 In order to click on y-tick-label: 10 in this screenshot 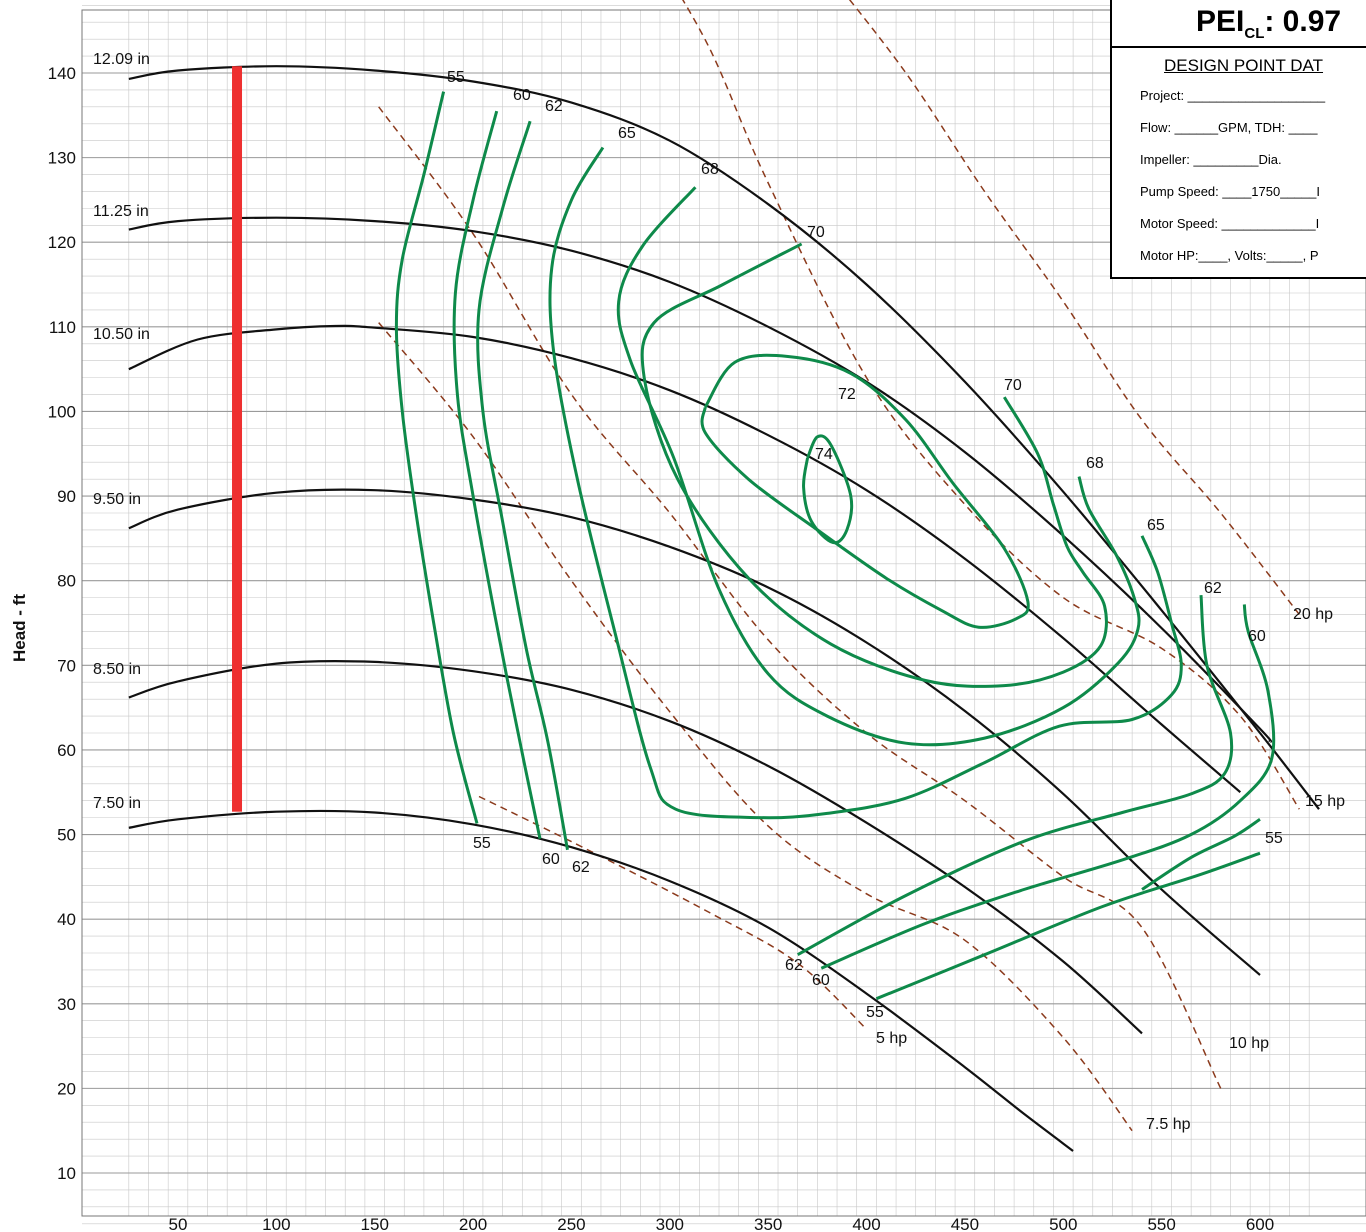, I will do `click(66, 1173)`.